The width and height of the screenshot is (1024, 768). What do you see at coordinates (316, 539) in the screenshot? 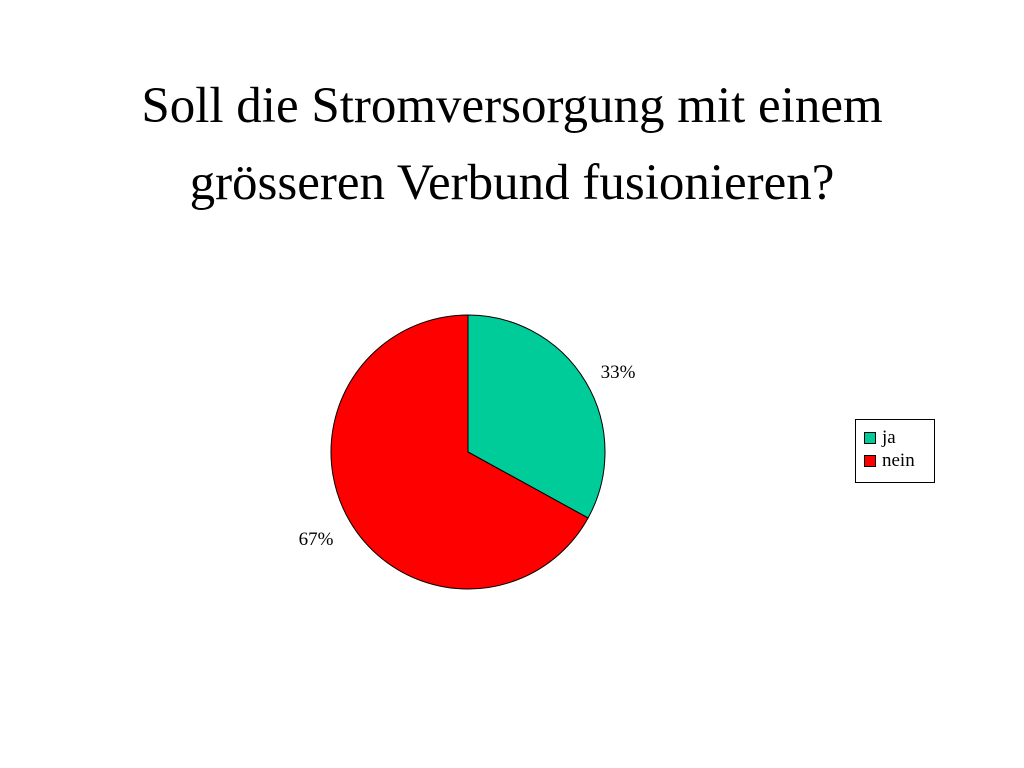
I see `data-label-nein: 67%` at bounding box center [316, 539].